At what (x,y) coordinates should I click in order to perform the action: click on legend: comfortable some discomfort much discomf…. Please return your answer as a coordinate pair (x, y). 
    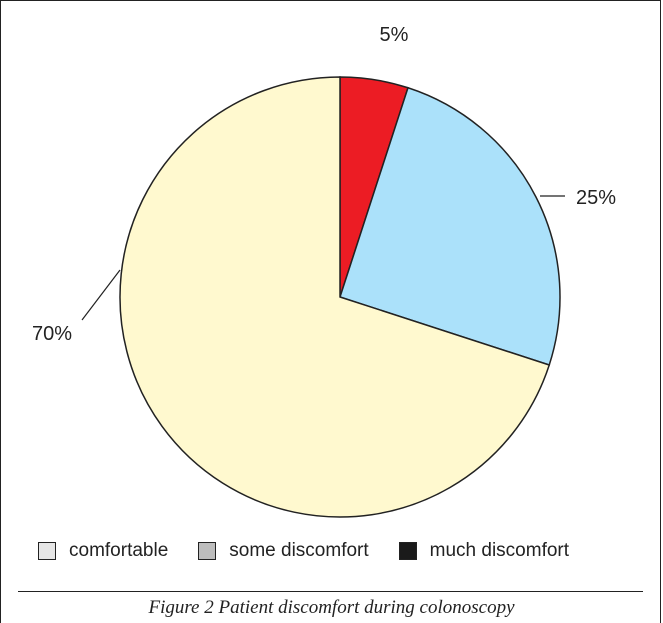
    Looking at the image, I should click on (318, 551).